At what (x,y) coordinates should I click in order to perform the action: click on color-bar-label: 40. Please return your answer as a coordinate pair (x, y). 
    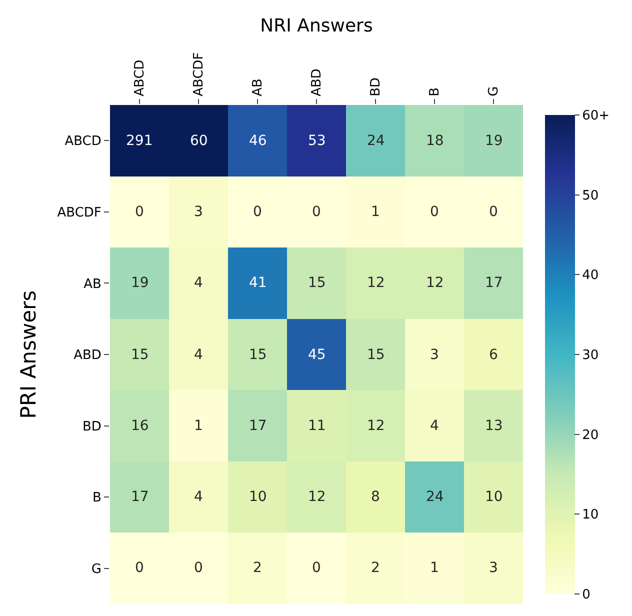
    Looking at the image, I should click on (590, 276).